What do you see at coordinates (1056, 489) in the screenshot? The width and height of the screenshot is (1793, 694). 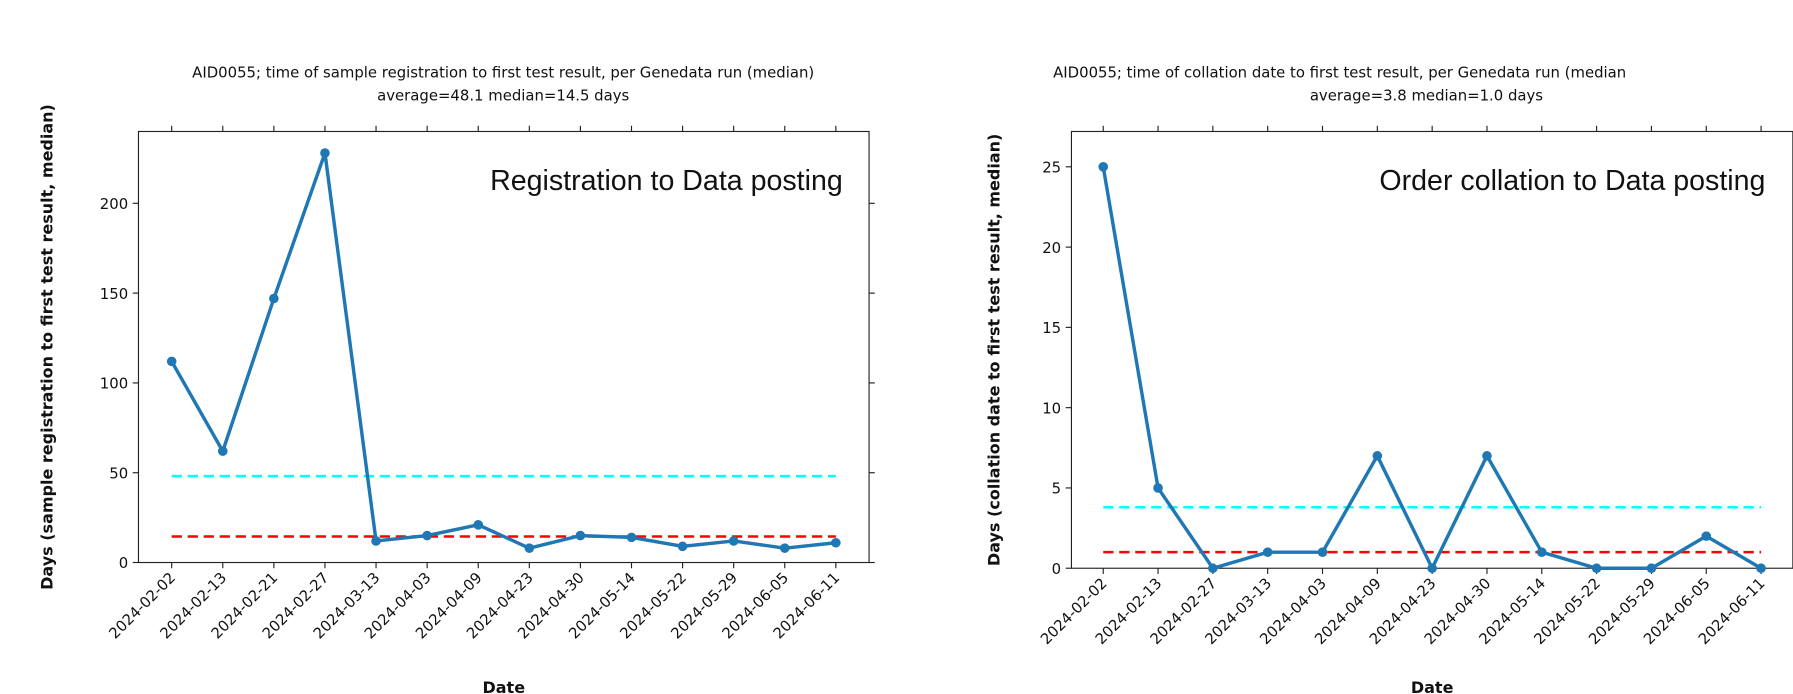 I see `y-tick-label: 5` at bounding box center [1056, 489].